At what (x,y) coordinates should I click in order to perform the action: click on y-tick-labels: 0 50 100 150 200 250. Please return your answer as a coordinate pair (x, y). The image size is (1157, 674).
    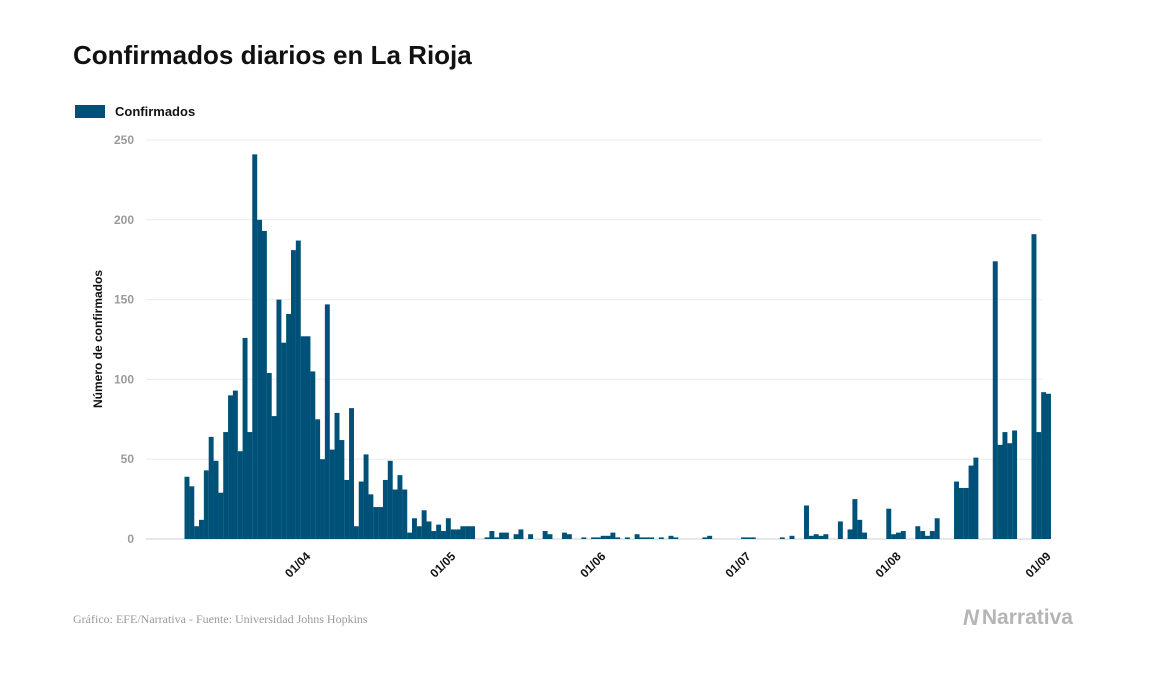
    Looking at the image, I should click on (124, 339).